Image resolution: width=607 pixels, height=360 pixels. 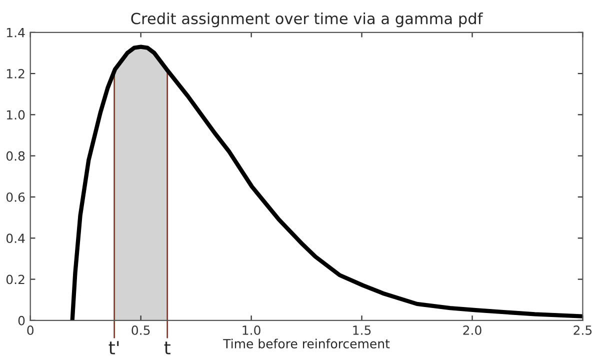 What do you see at coordinates (15, 73) in the screenshot?
I see `y-tick-label: 1.2` at bounding box center [15, 73].